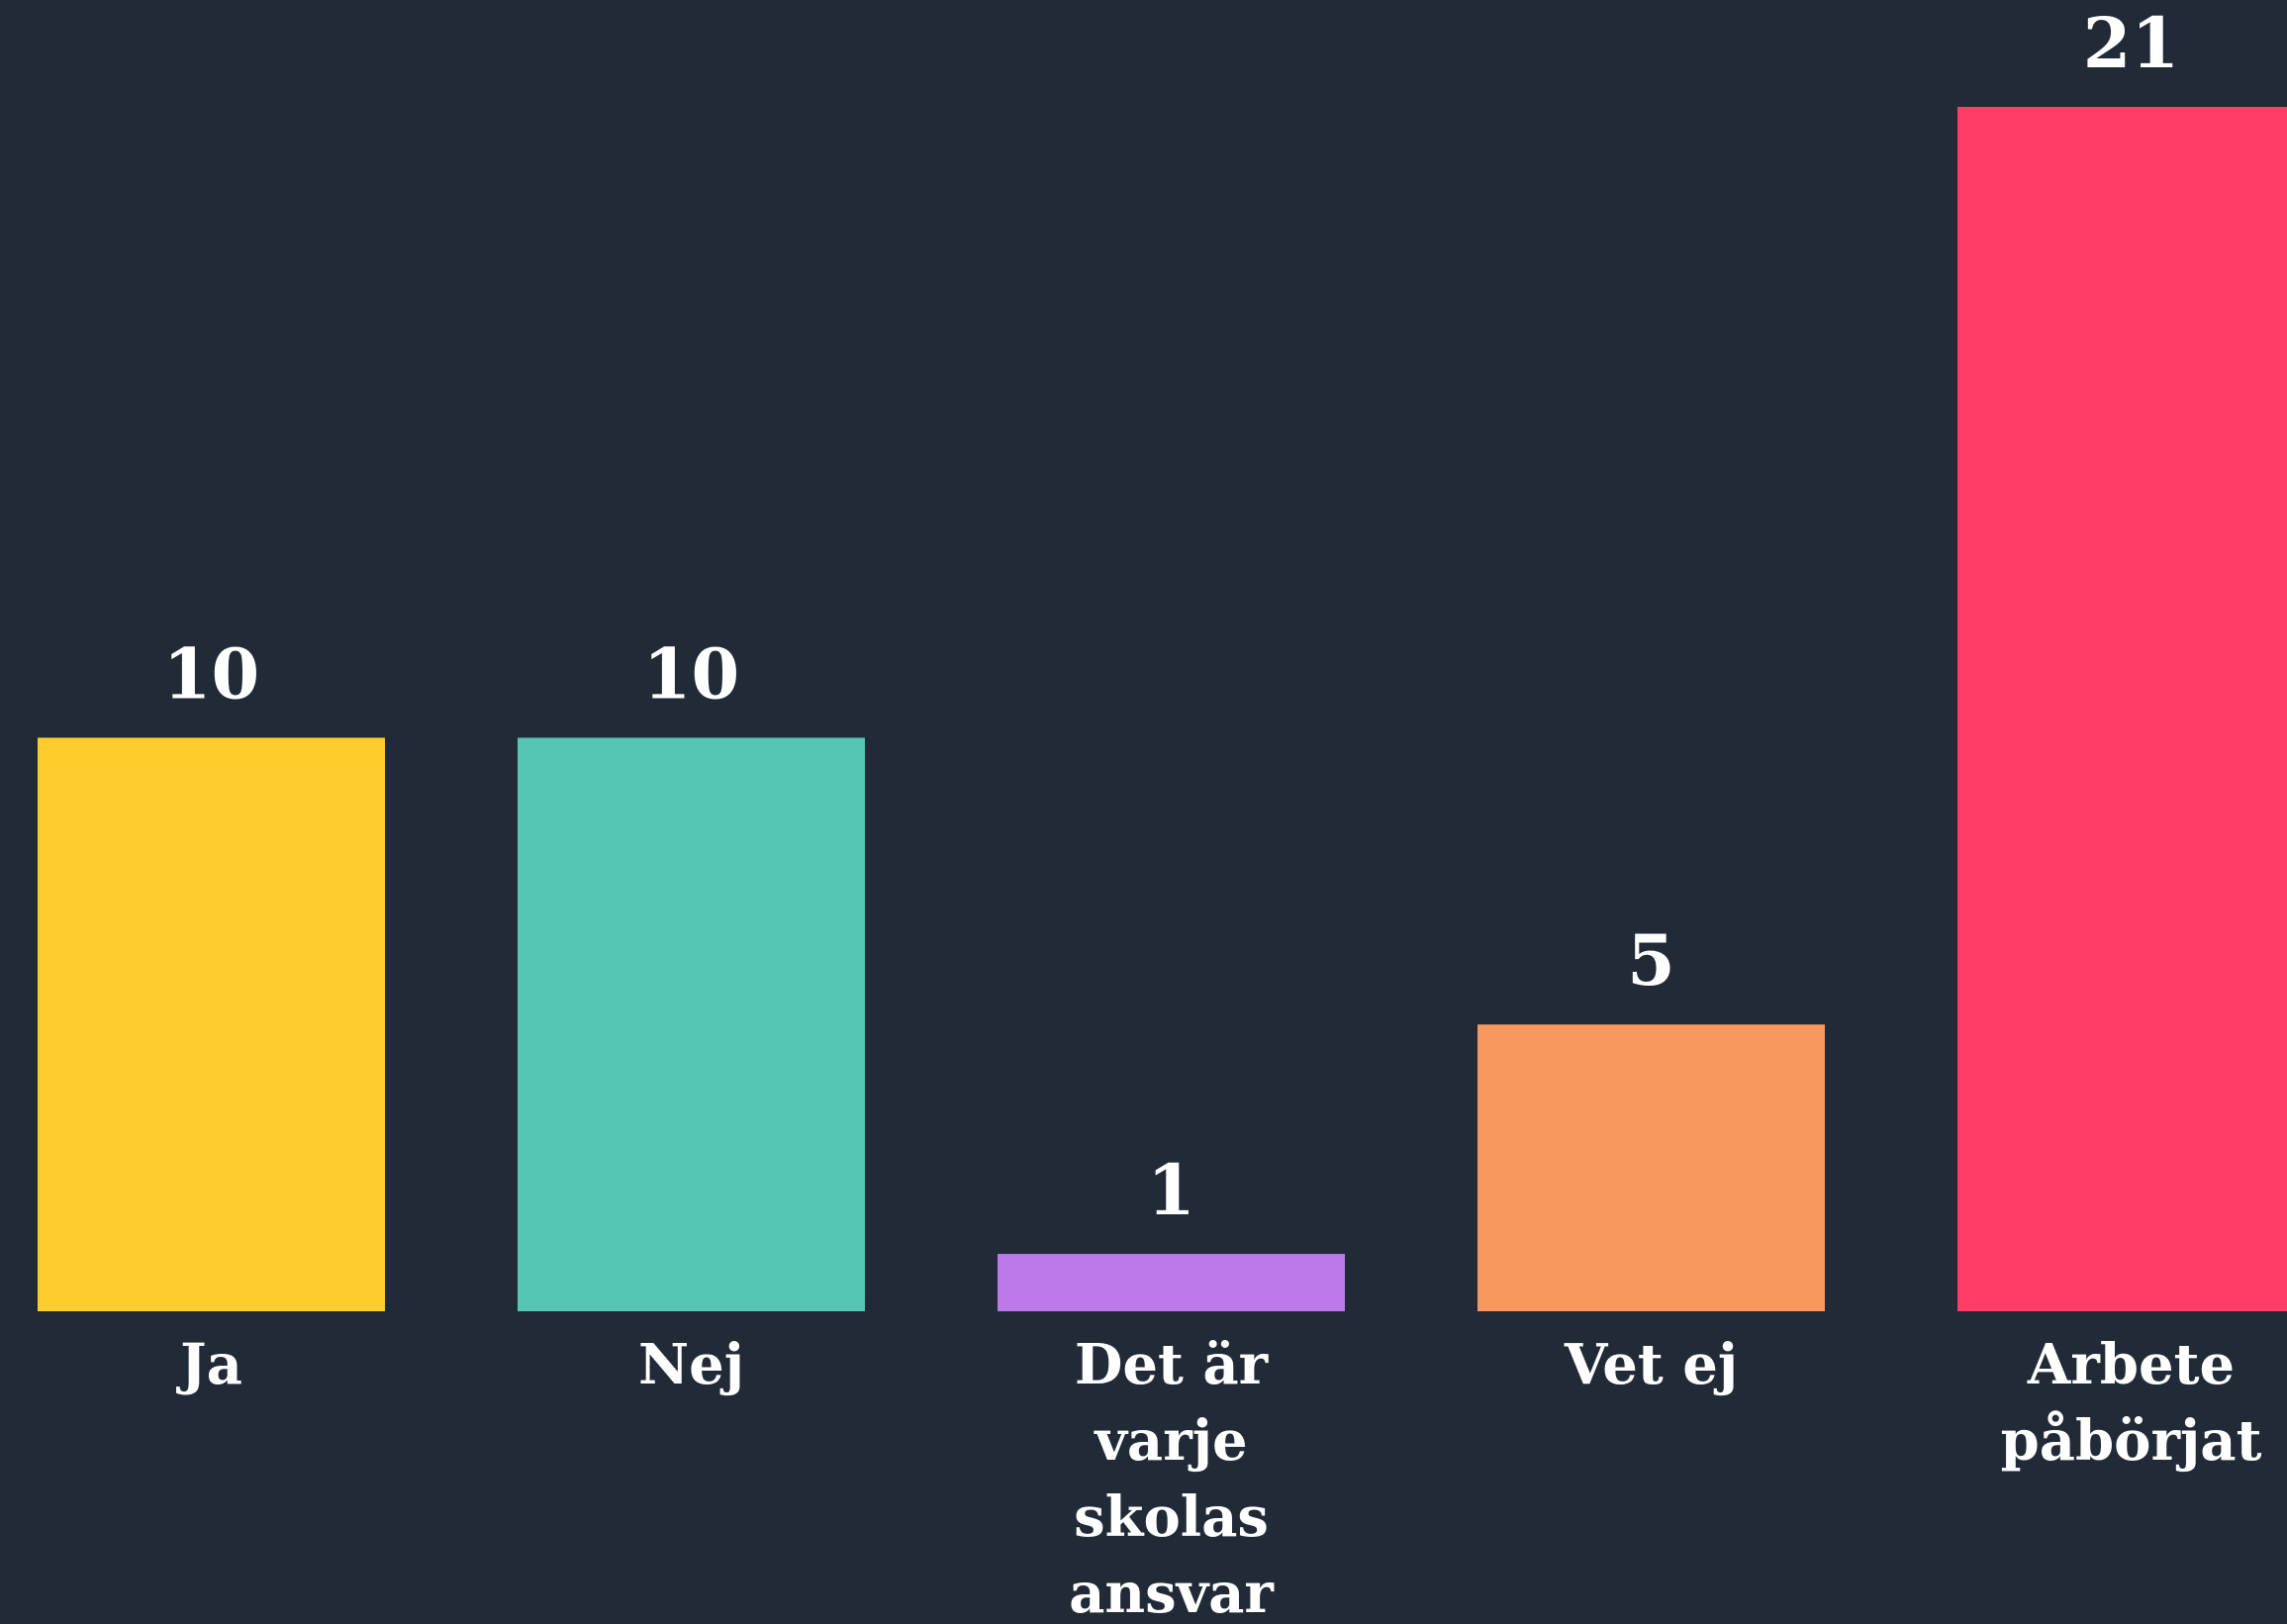 The image size is (2287, 1624). Describe the element at coordinates (1171, 1190) in the screenshot. I see `value-label: 1` at that location.